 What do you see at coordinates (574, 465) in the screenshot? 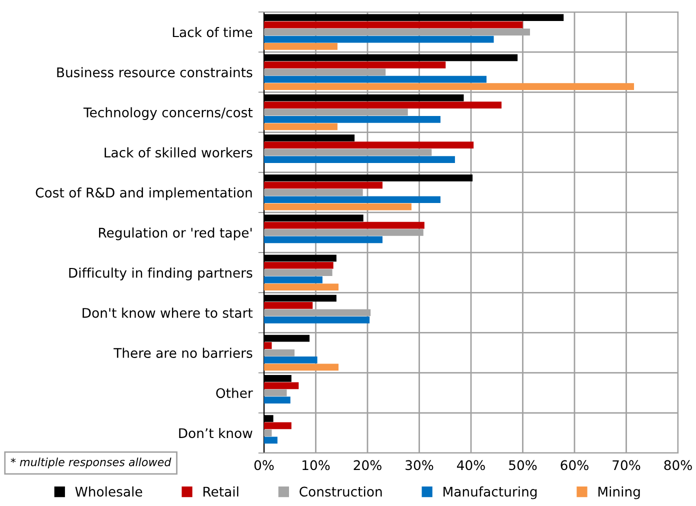
I see `x-tick-label: 60%` at bounding box center [574, 465].